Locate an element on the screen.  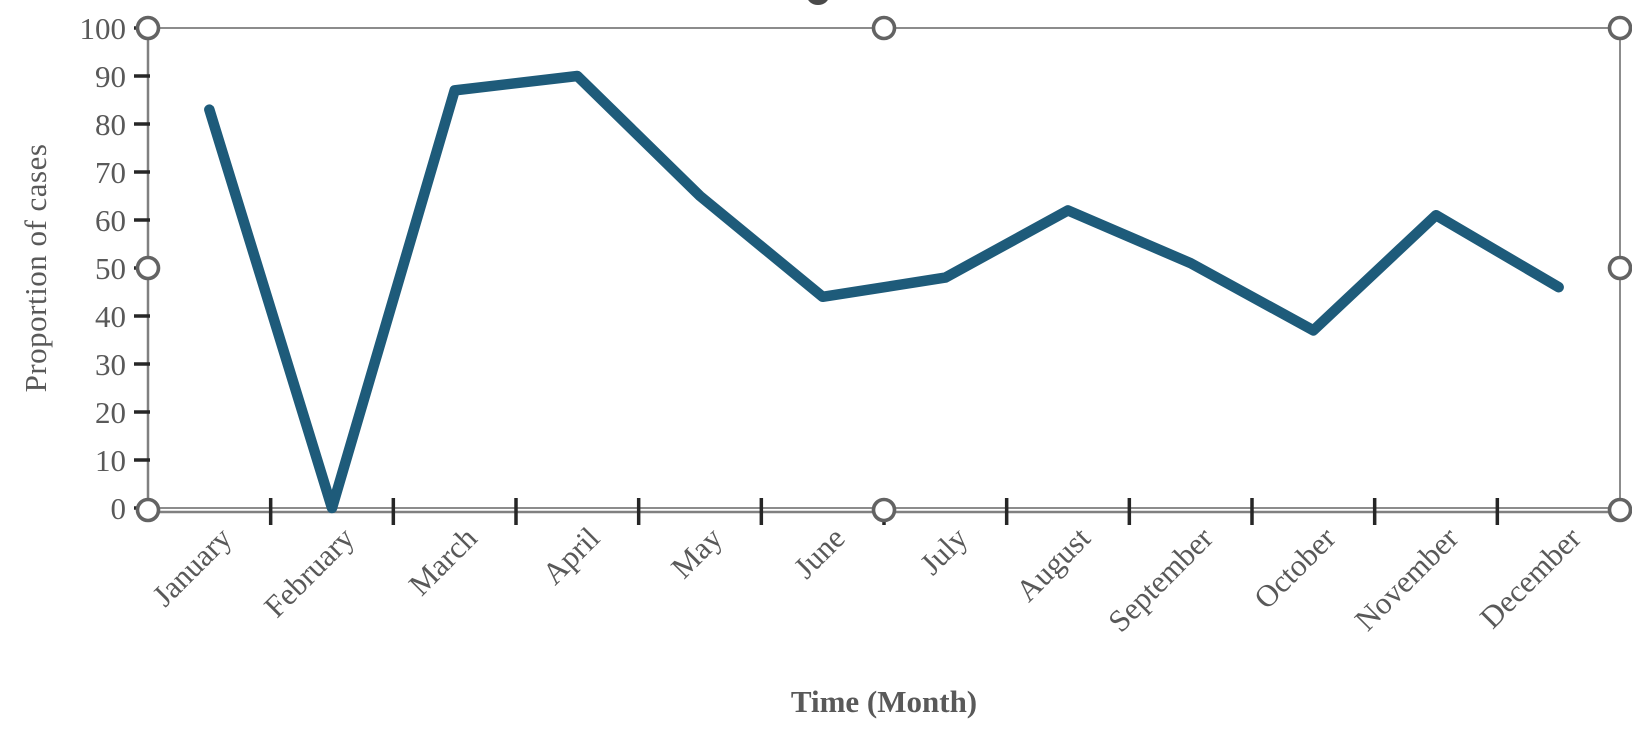
selection-handle-bottom-left is located at coordinates (148, 510).